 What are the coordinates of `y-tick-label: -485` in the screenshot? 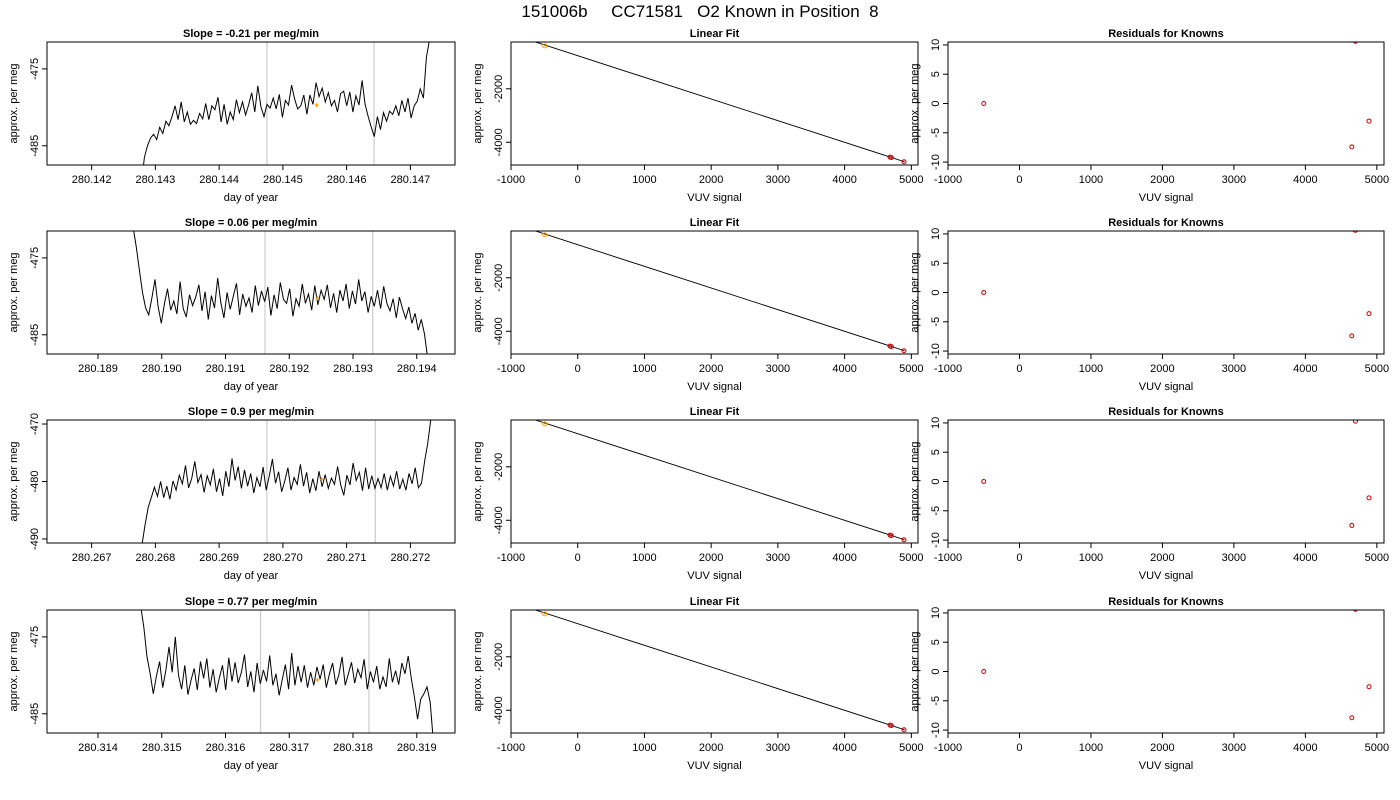 It's located at (35, 146).